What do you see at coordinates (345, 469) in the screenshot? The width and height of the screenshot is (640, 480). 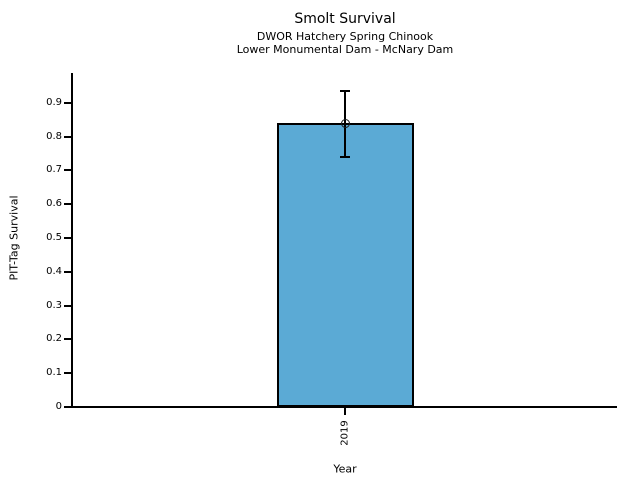 I see `x-axis-label: Year` at bounding box center [345, 469].